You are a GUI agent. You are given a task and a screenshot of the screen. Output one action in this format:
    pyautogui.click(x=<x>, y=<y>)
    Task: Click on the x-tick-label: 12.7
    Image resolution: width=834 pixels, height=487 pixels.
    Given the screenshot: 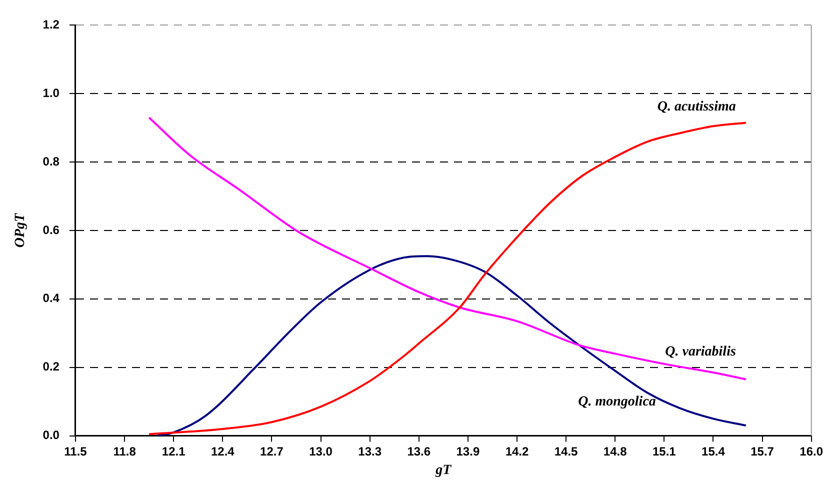 What is the action you would take?
    pyautogui.click(x=272, y=451)
    